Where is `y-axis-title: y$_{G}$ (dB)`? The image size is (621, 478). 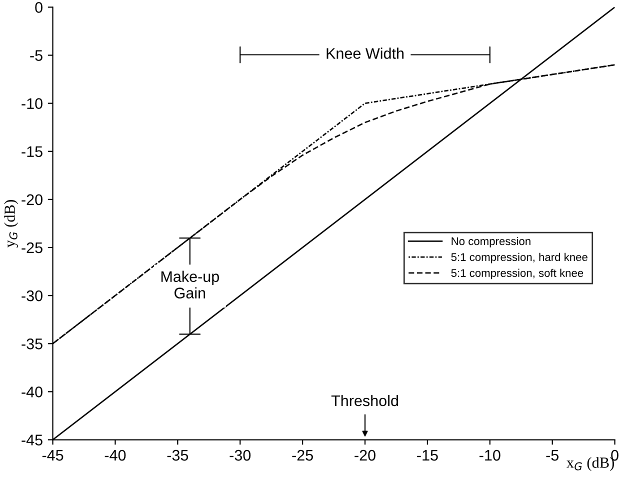
y-axis-title: y$_{G}$ (dB) is located at coordinates (11, 224).